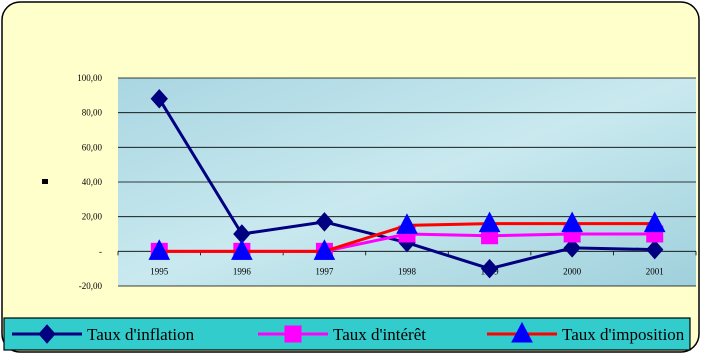 The width and height of the screenshot is (704, 356). I want to click on legend-label: Taux d'intérêt, so click(379, 334).